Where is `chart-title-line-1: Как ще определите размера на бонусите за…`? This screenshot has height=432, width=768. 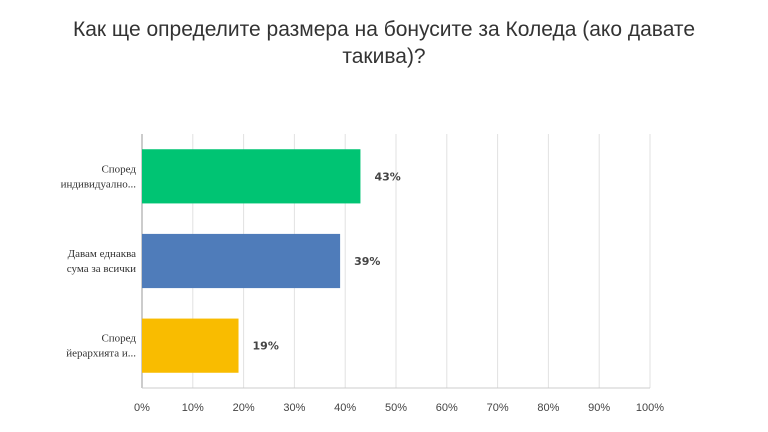
chart-title-line-1: Как ще определите размера на бонусите за… is located at coordinates (384, 29).